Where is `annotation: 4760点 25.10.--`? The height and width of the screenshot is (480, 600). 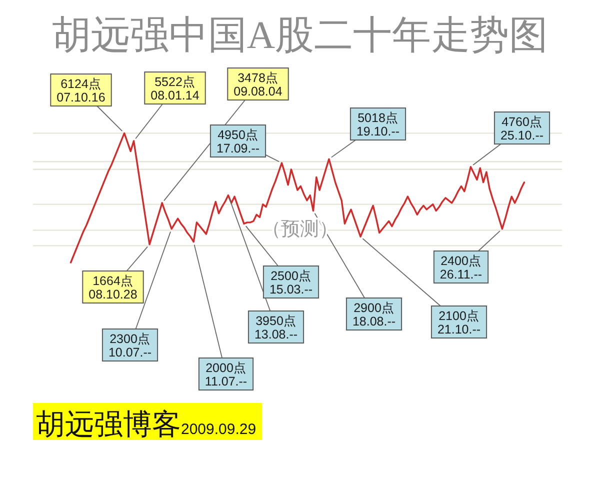
annotation: 4760点 25.10.-- is located at coordinates (522, 128).